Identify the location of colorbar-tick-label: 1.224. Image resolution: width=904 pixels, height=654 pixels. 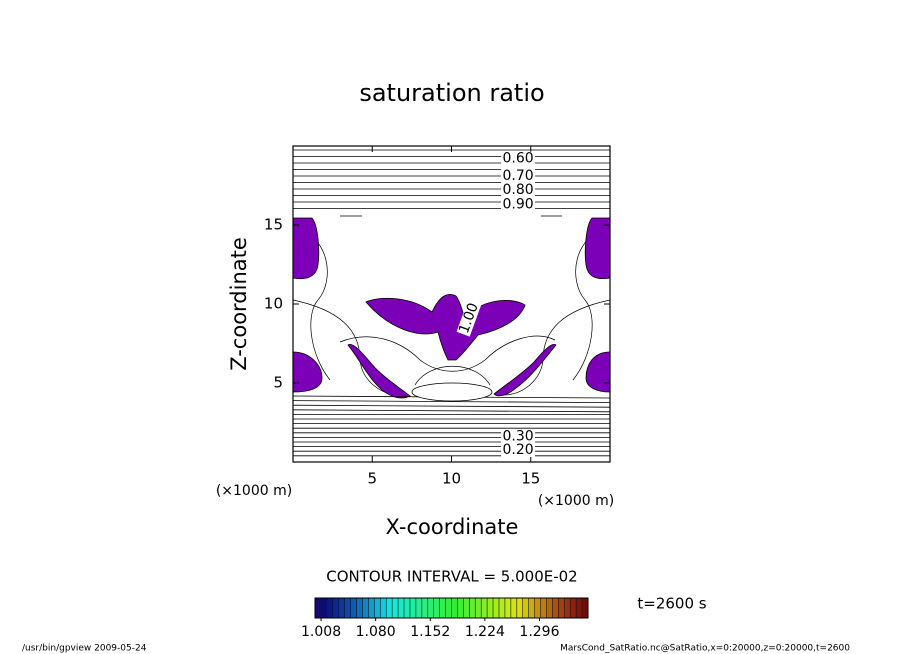
(485, 632).